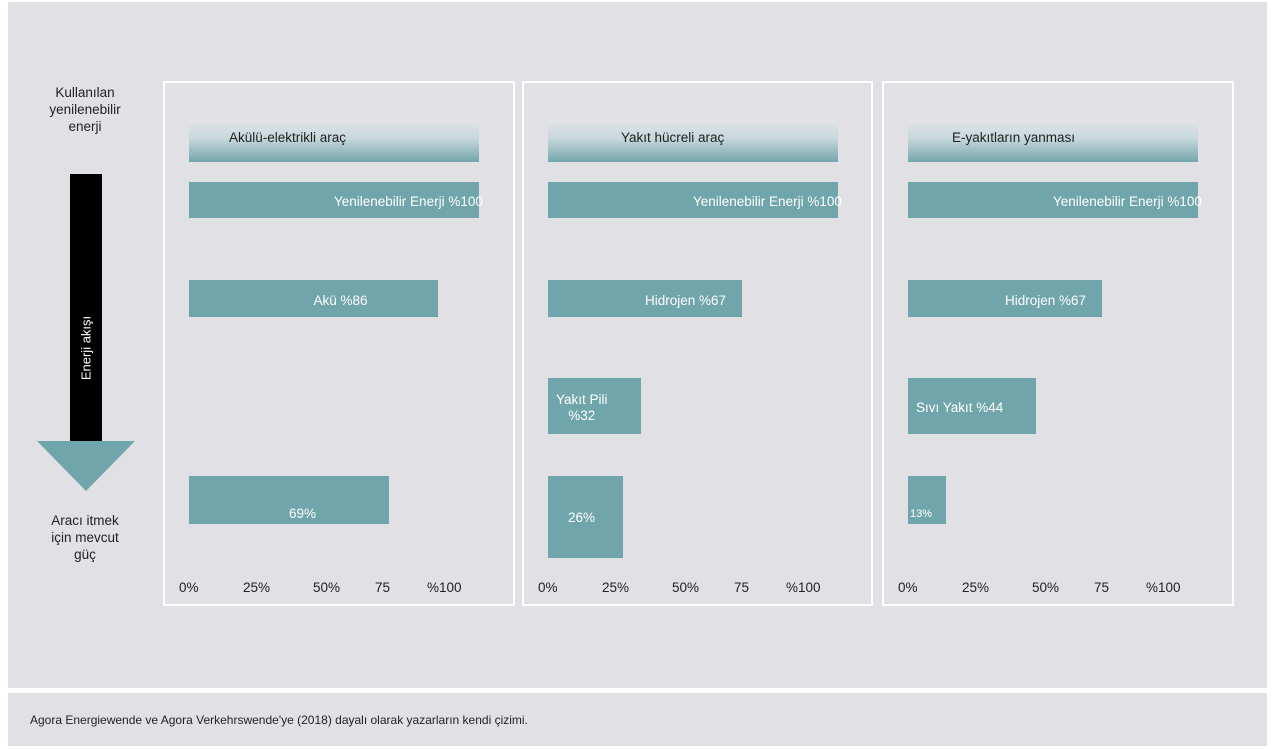 Image resolution: width=1273 pixels, height=749 pixels. I want to click on bar-label-line: Sıvı Yakıt %44, so click(960, 407).